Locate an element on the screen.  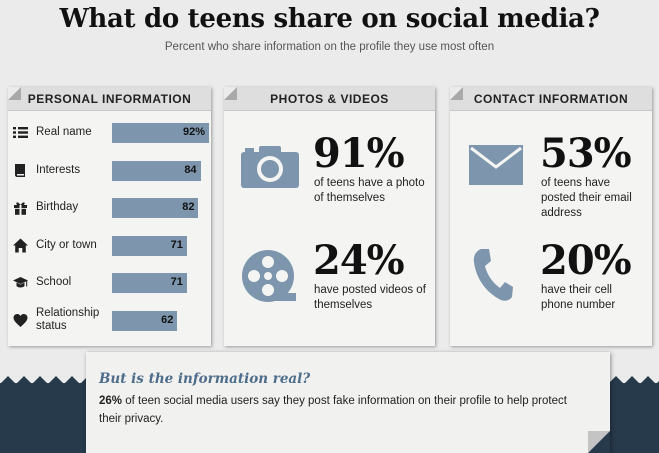
bar-row: Interests 84 is located at coordinates (109, 171).